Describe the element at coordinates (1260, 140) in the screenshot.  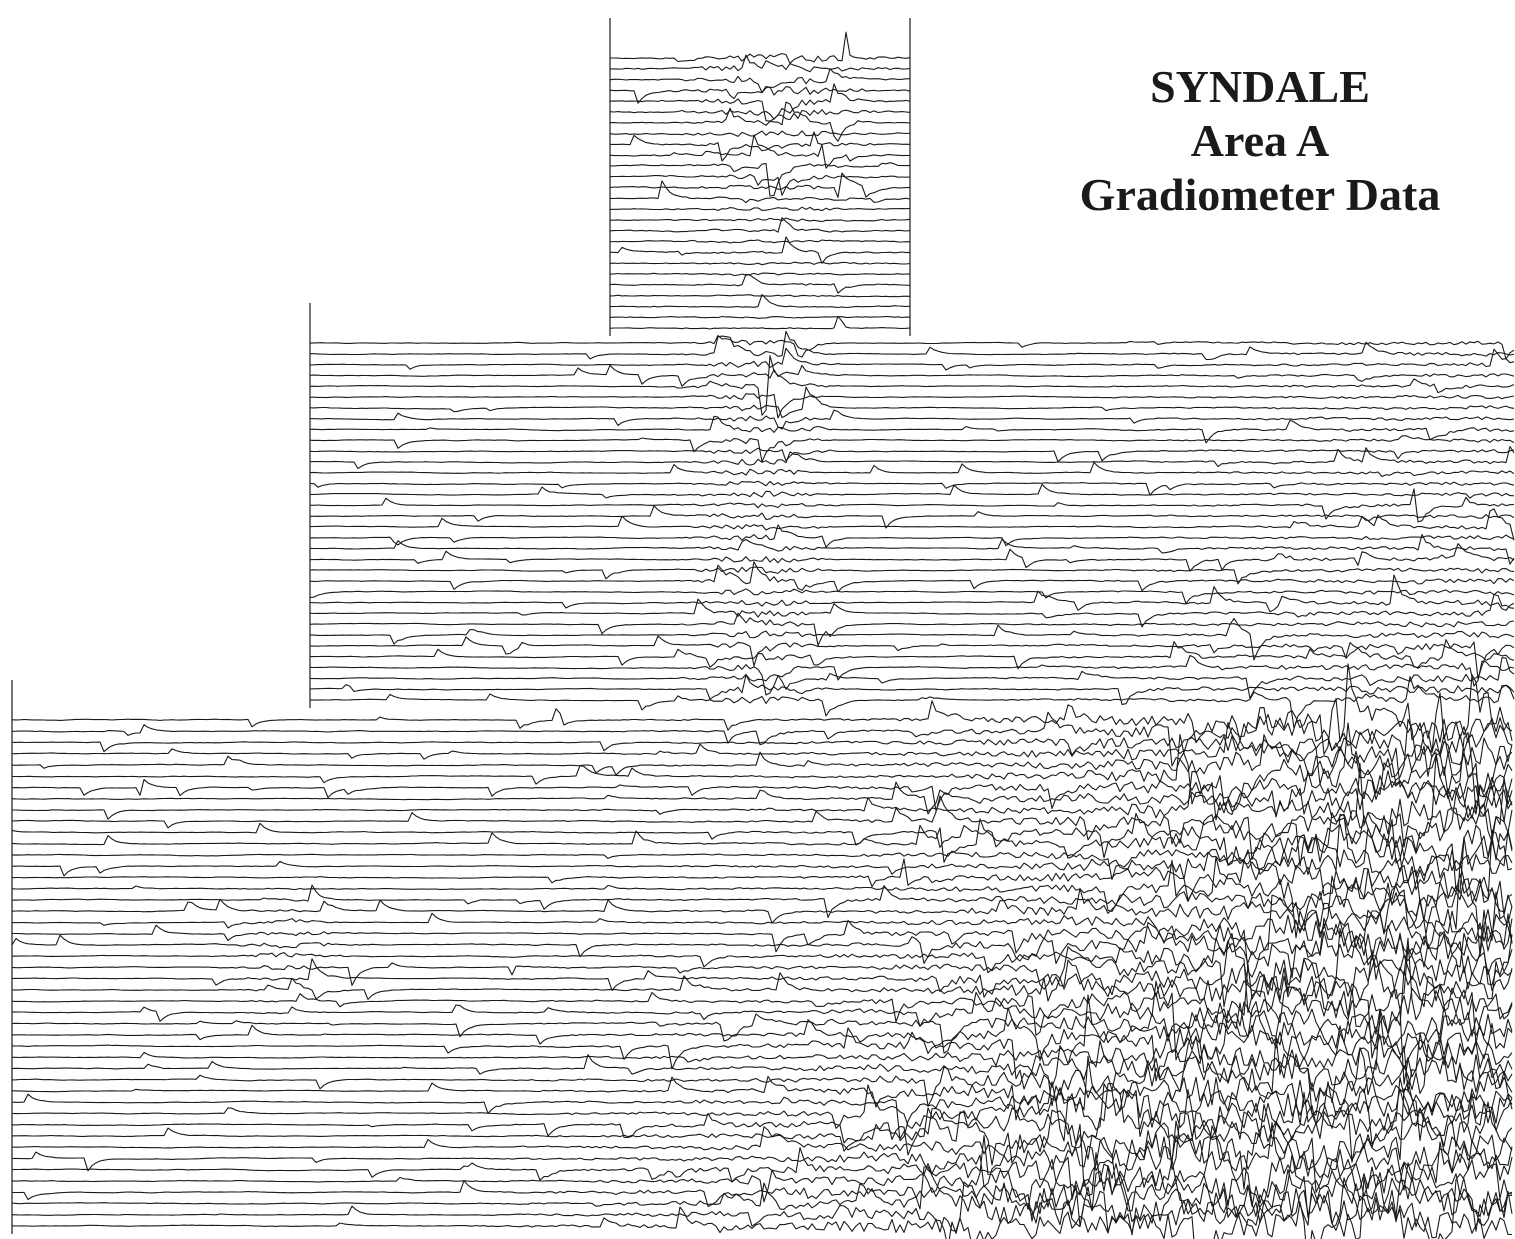
I see `title-line-2: Area A` at that location.